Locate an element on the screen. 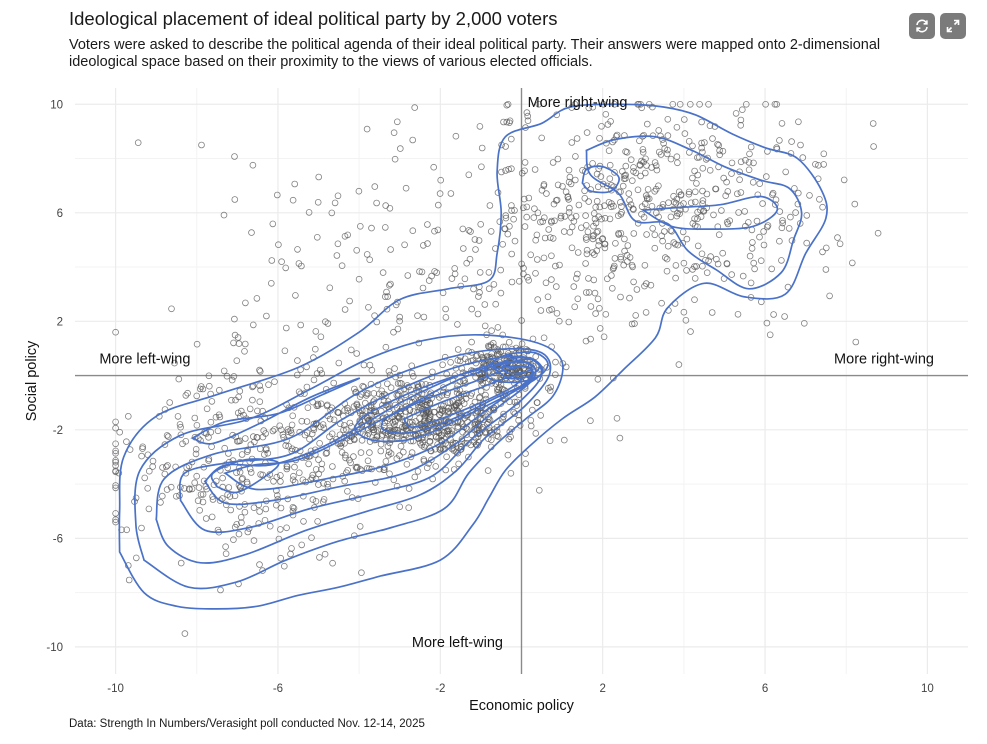 The width and height of the screenshot is (987, 744). quadrant-annotation: More left-wing is located at coordinates (144, 359).